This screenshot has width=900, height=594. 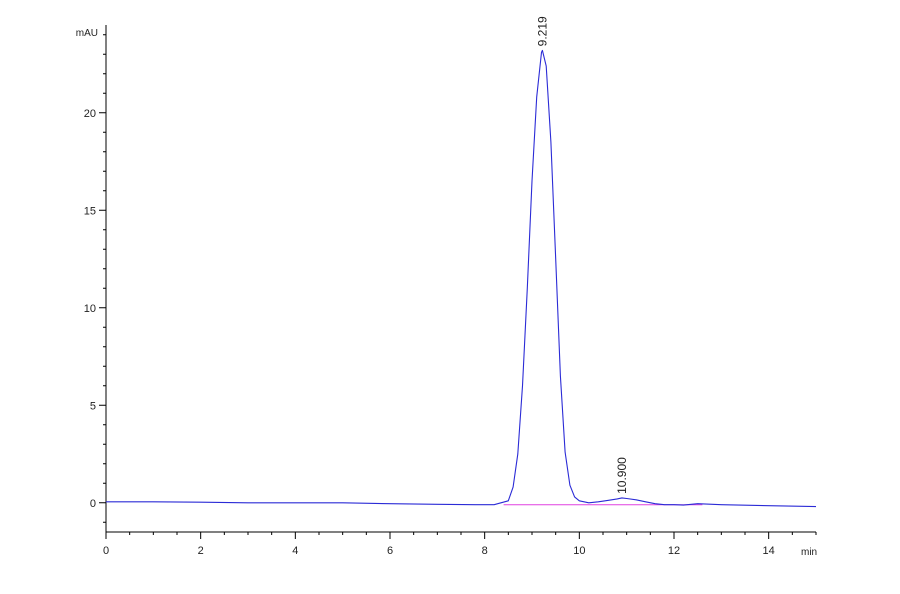 What do you see at coordinates (769, 551) in the screenshot?
I see `x-tick-label: 14` at bounding box center [769, 551].